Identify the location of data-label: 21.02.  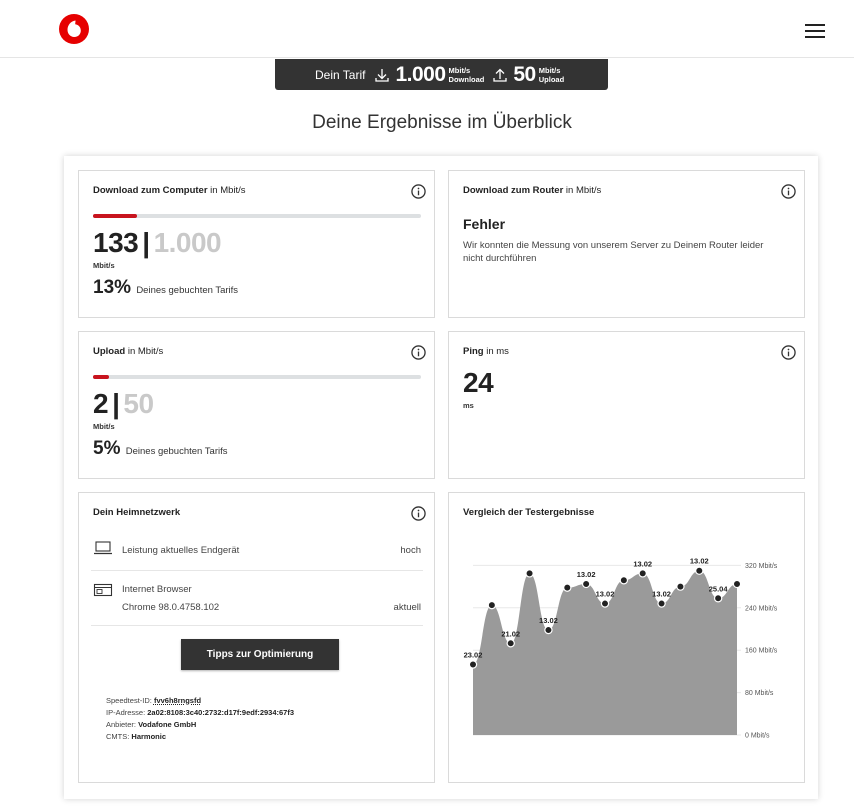
(510, 633).